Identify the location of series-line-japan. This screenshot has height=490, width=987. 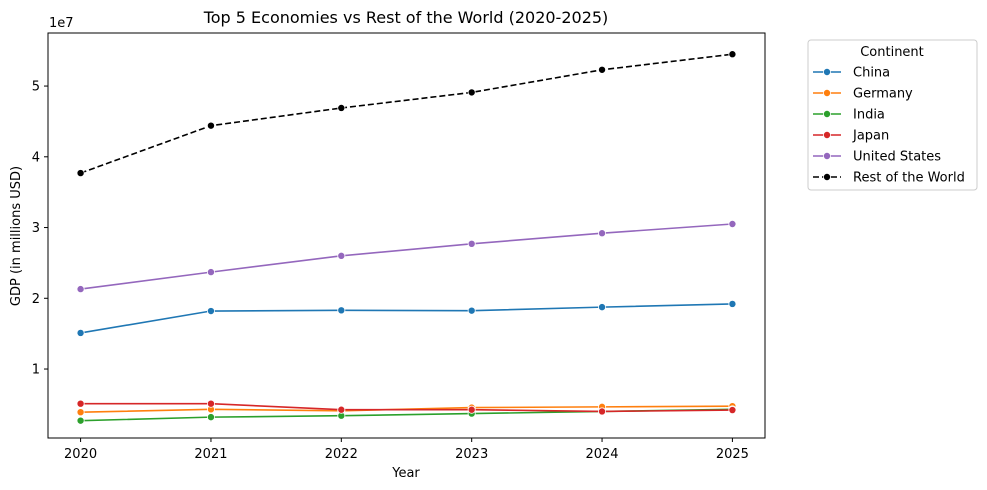
(406, 407).